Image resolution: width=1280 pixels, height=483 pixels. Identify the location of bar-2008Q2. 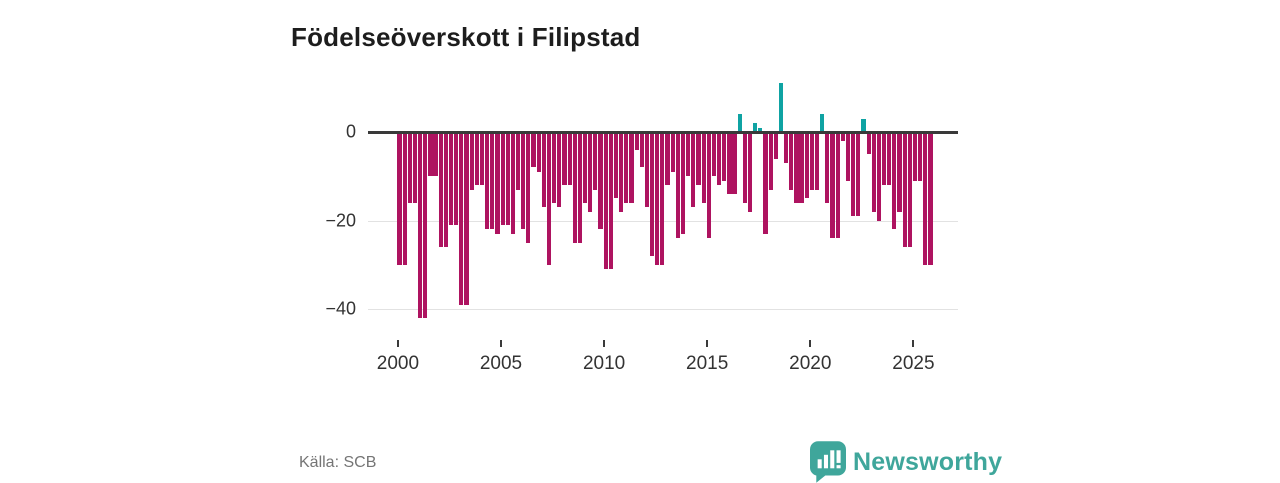
(569, 159).